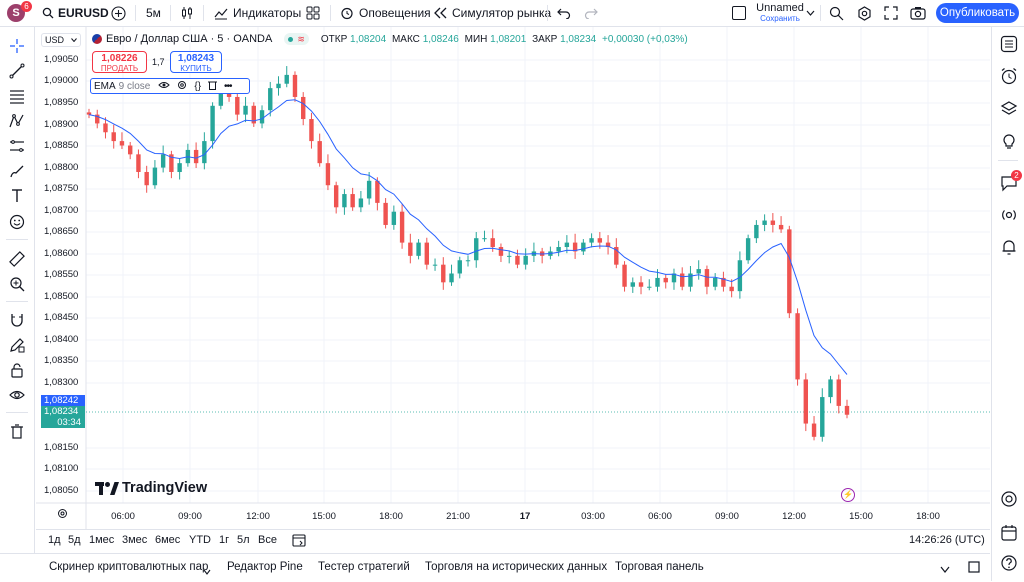 Image resolution: width=1024 pixels, height=582 pixels. I want to click on bottom-tab: Торговля на исторических данных, so click(516, 567).